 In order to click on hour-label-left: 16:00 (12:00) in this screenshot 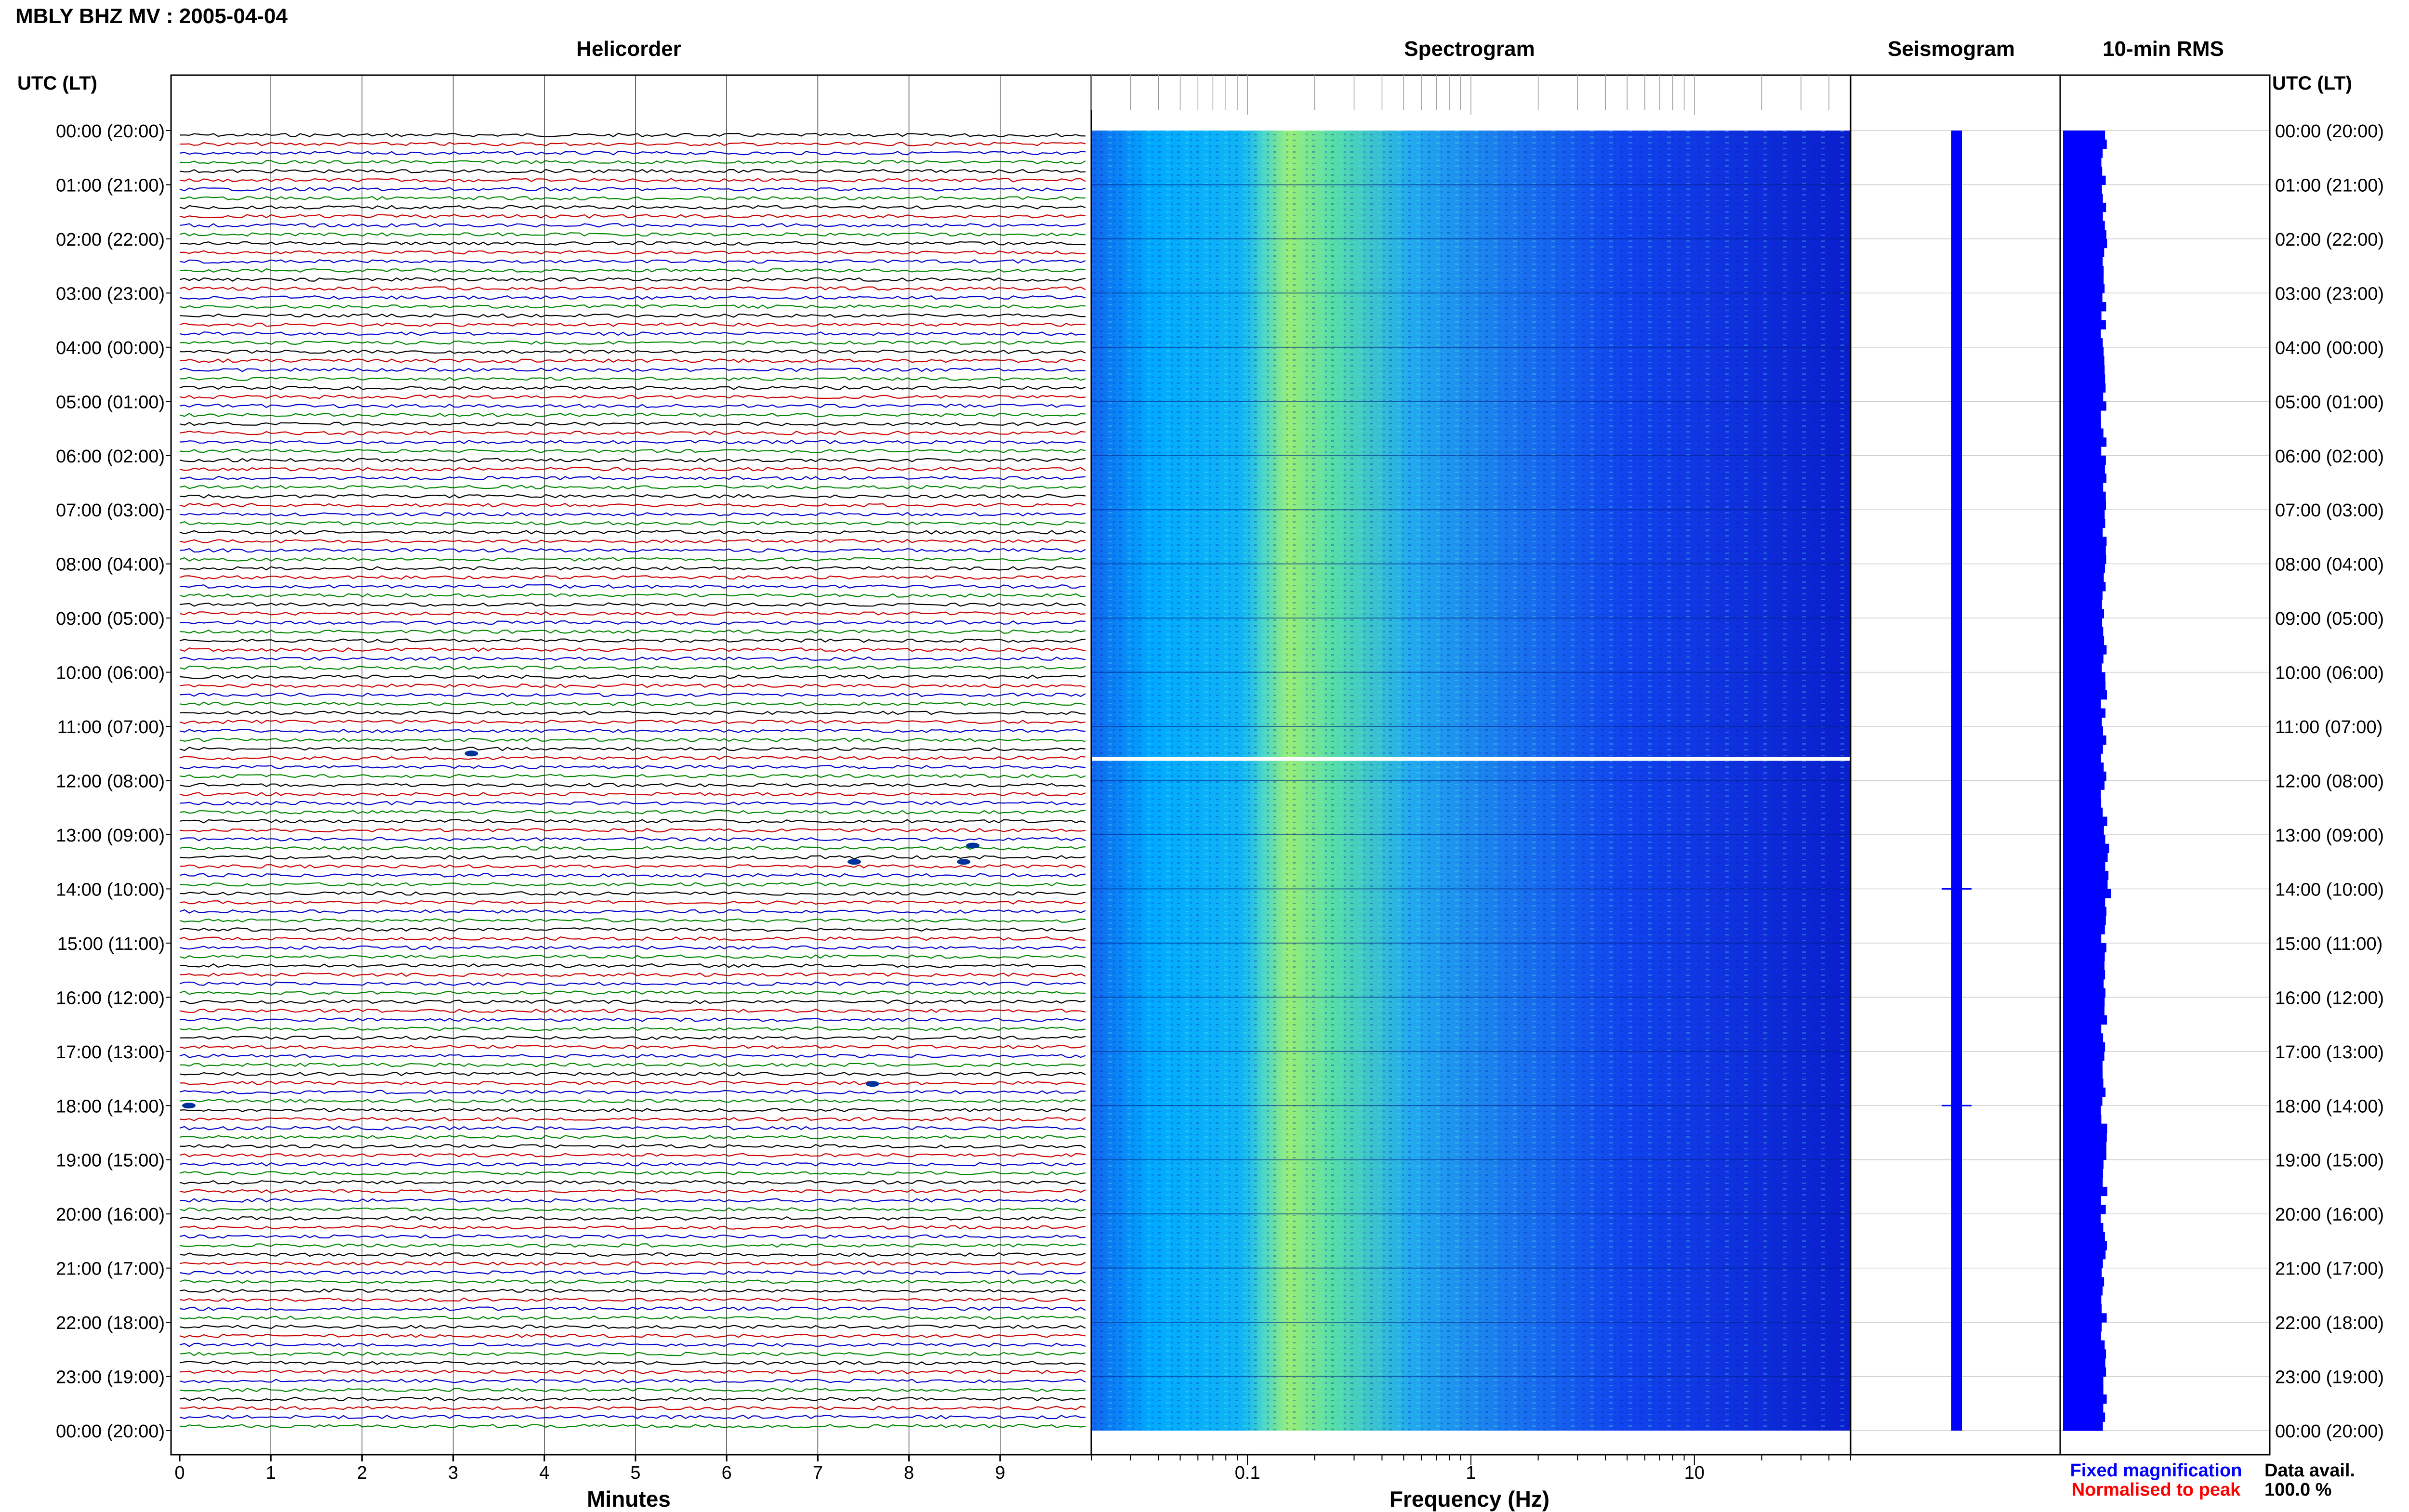, I will do `click(110, 998)`.